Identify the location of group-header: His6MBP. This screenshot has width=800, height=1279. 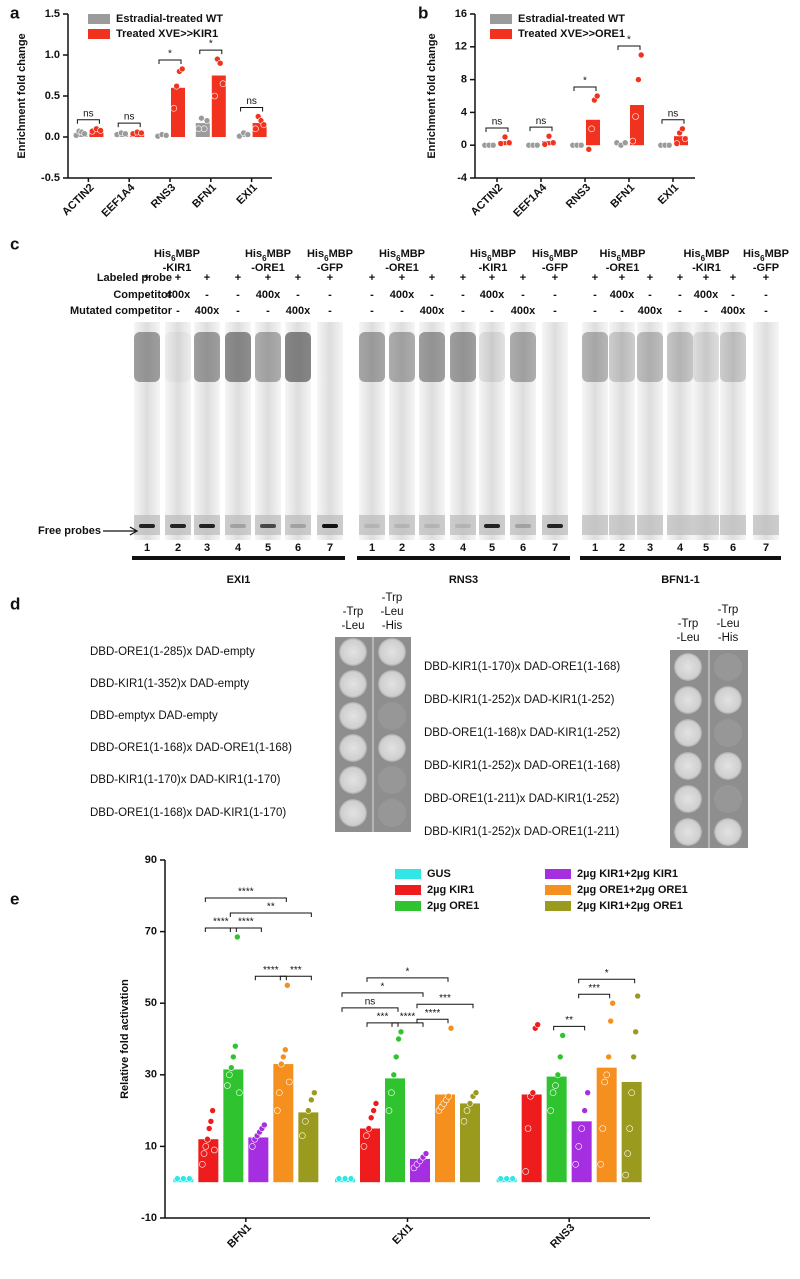
(706, 255).